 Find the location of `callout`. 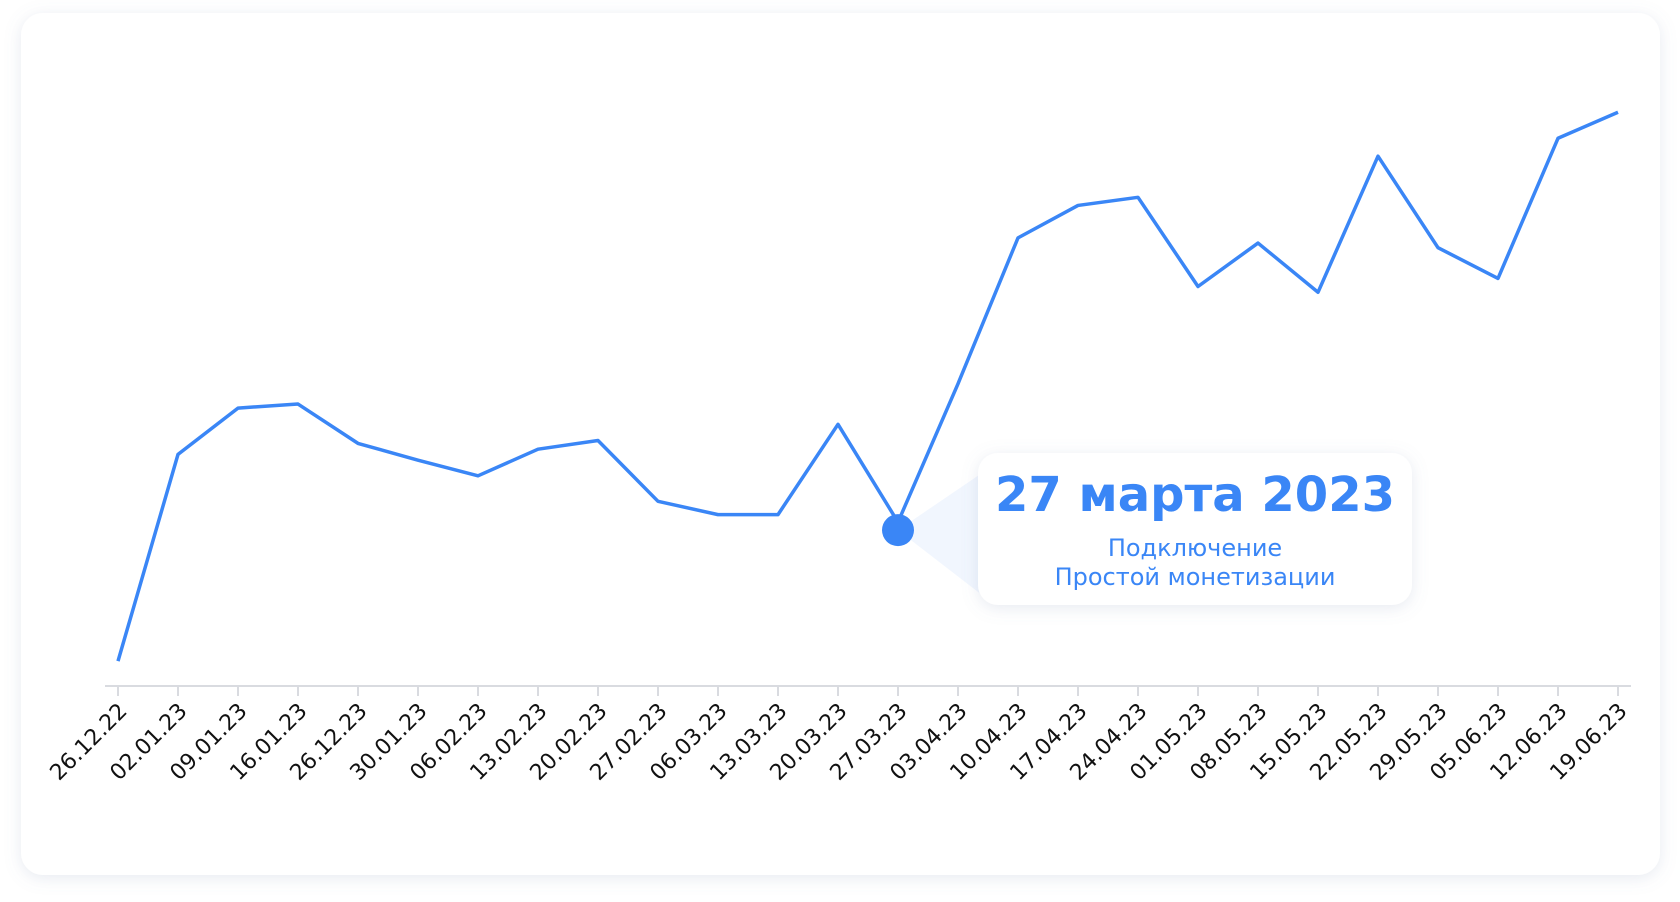

callout is located at coordinates (1195, 529).